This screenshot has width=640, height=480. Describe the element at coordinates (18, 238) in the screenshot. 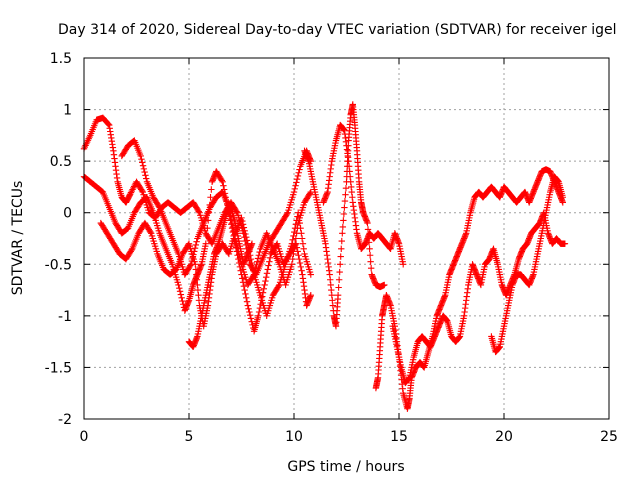

I see `y-axis-label: SDTVAR / TECUs` at that location.